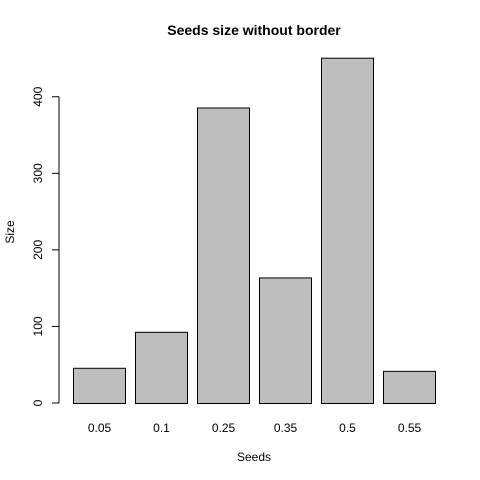 The image size is (480, 480). Describe the element at coordinates (38, 250) in the screenshot. I see `y-tick-label: 200` at that location.